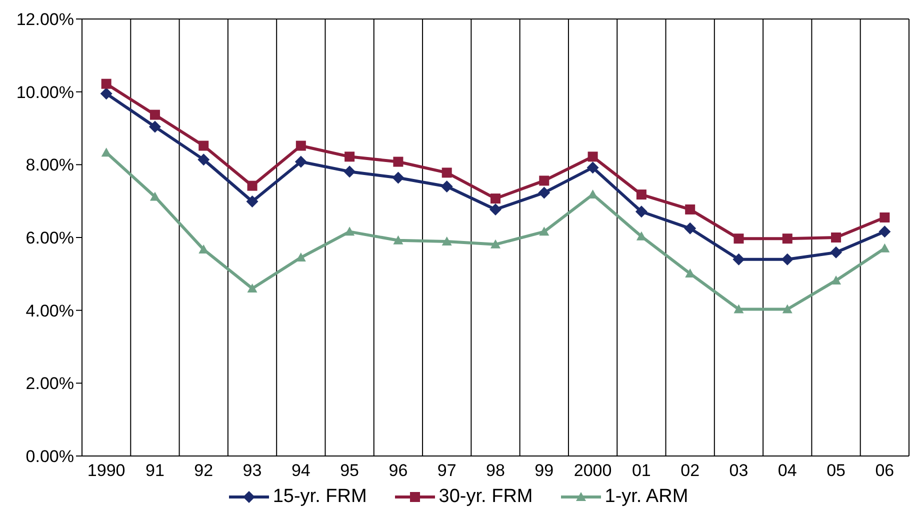  I want to click on x-tick-label: 02, so click(690, 470).